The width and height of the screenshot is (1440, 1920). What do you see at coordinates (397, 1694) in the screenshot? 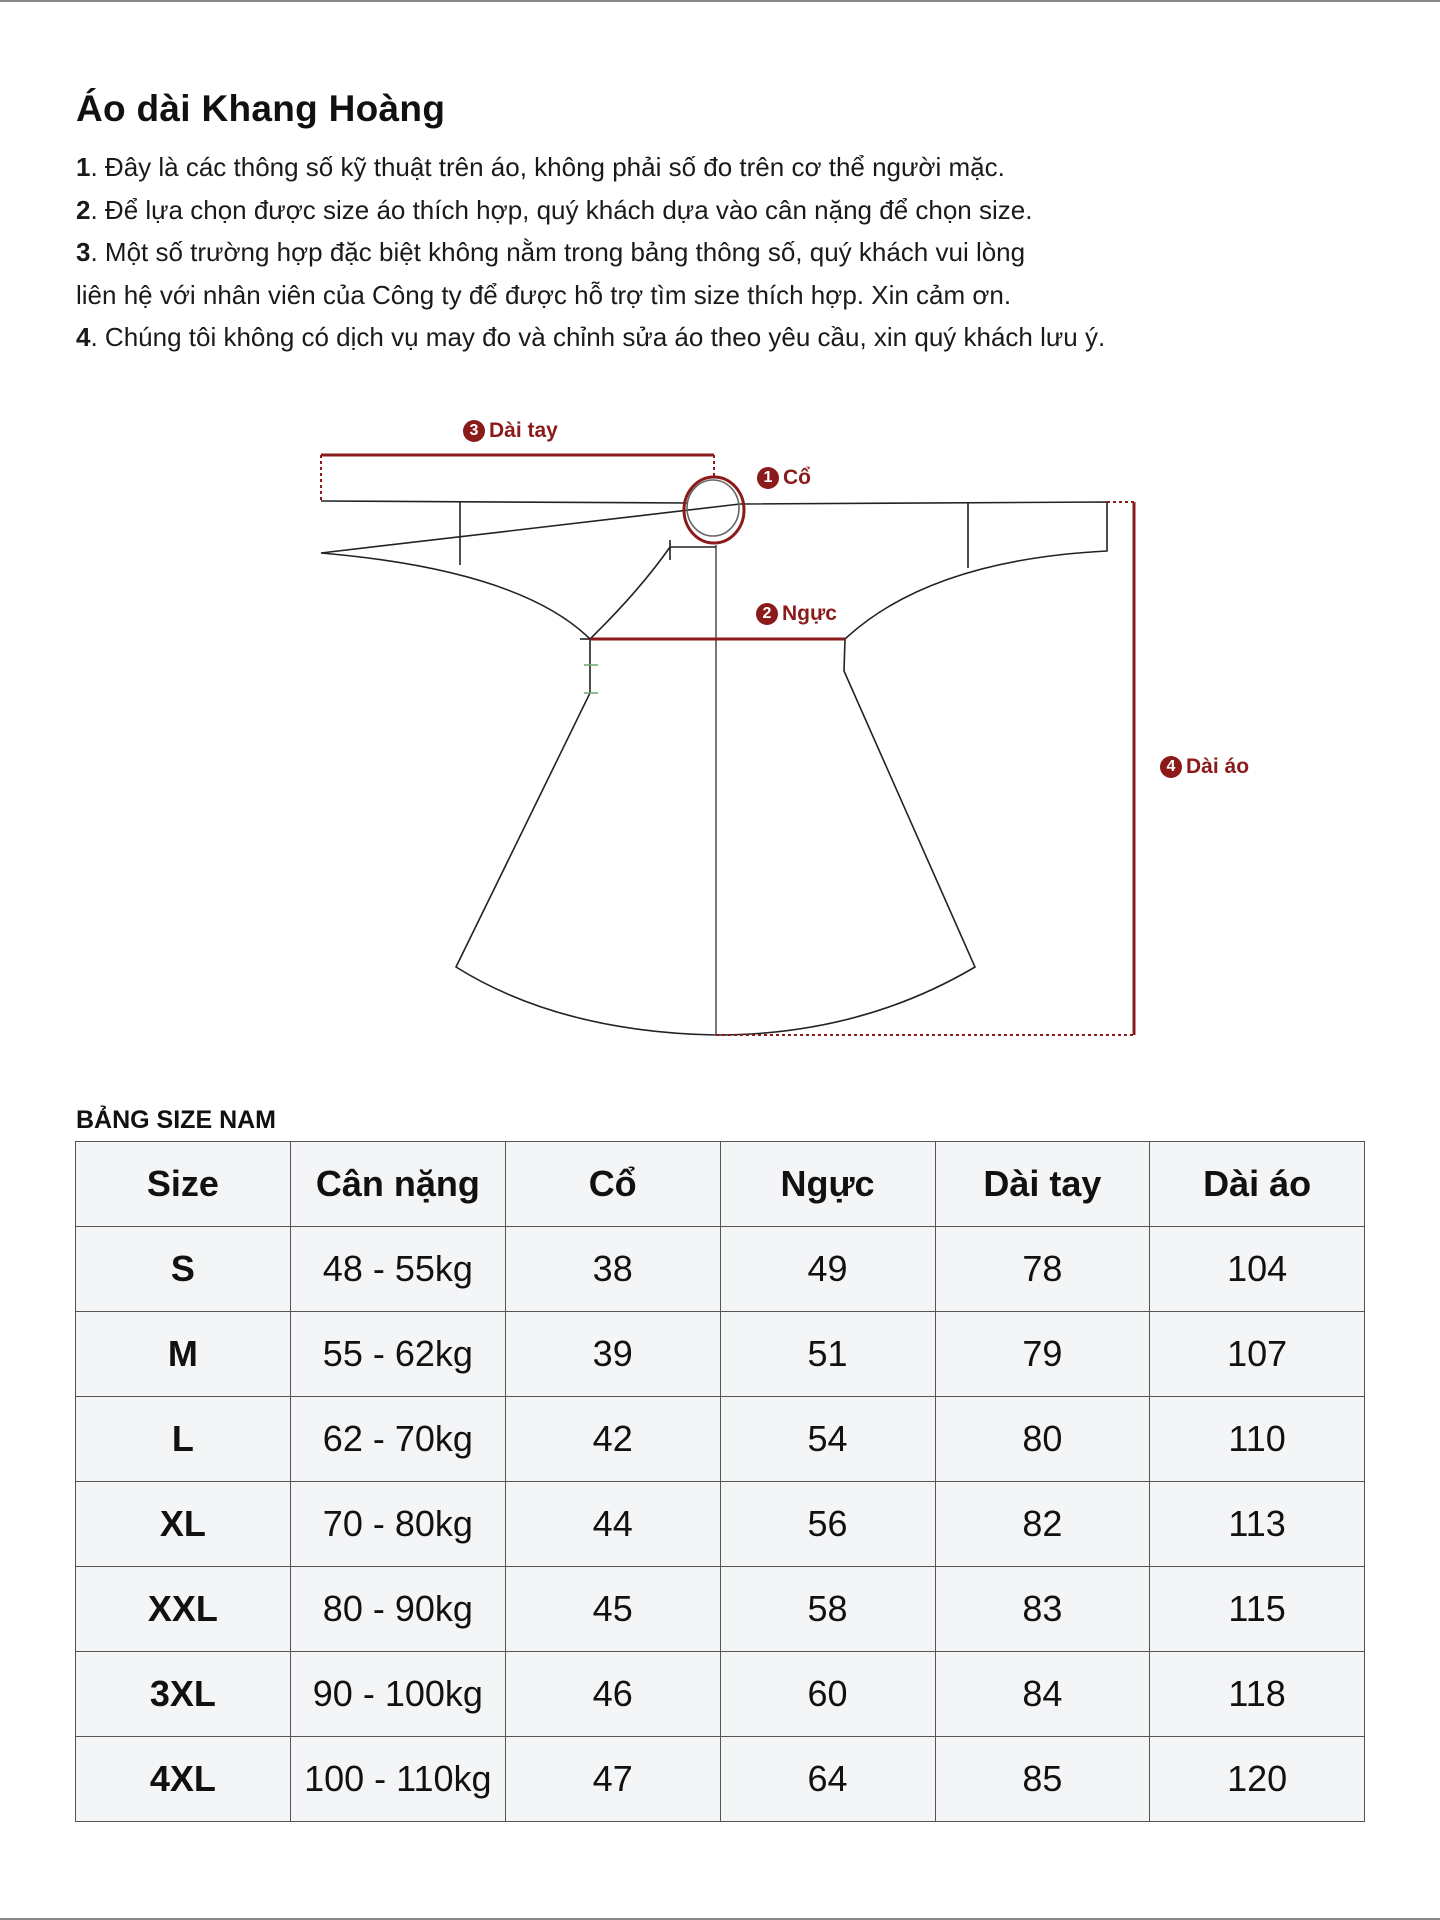
I see `table-cell: 90 - 100kg` at bounding box center [397, 1694].